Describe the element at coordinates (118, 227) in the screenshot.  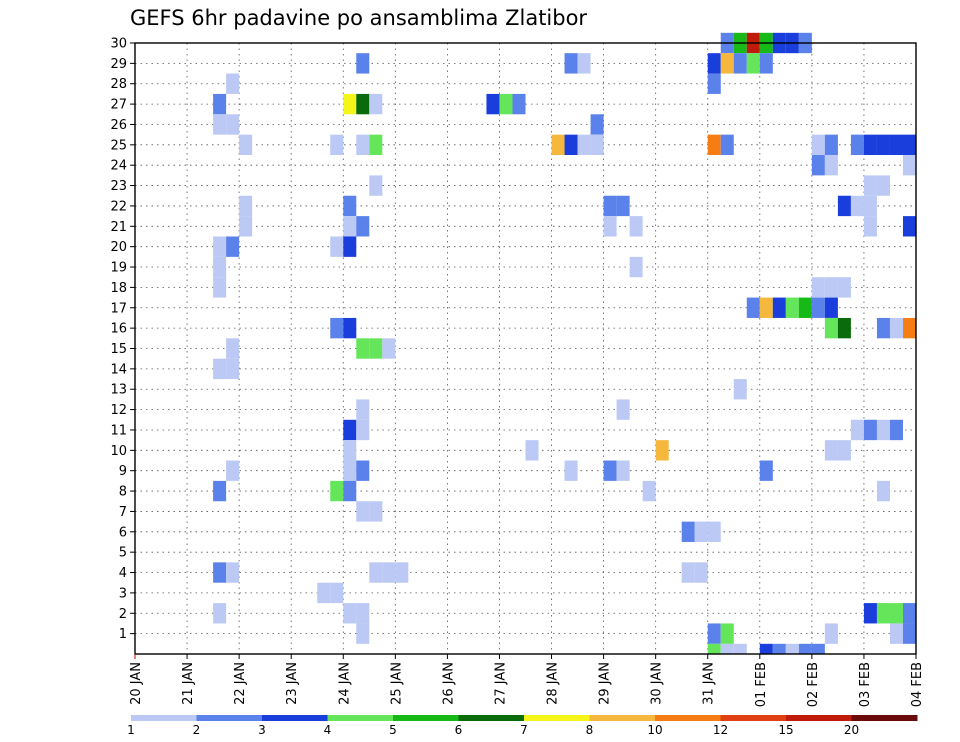
I see `y-tick-label: 21` at that location.